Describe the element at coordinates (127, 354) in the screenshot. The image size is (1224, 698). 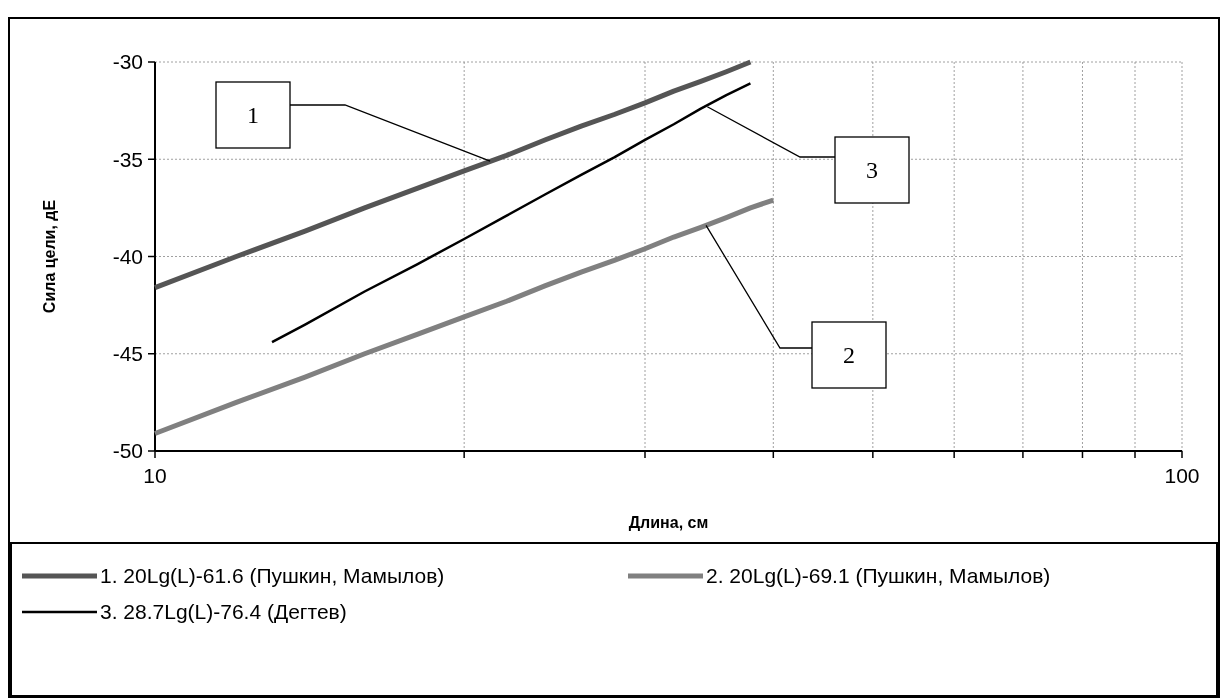
I see `y-tick-label: -45` at that location.